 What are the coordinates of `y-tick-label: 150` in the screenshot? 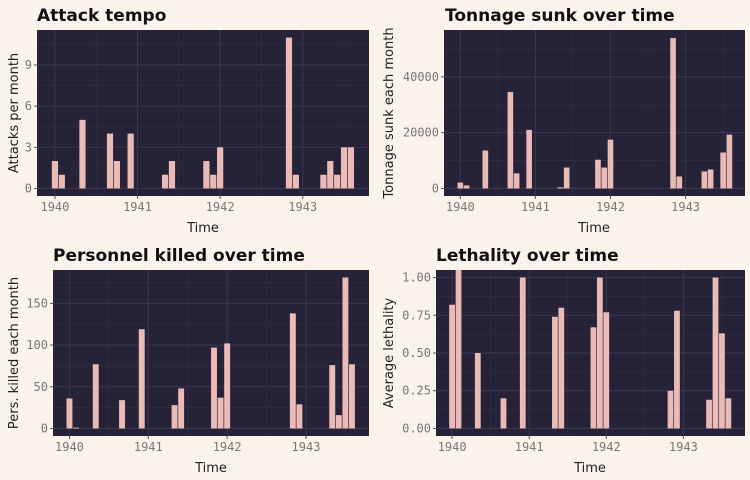 It's located at (37, 303).